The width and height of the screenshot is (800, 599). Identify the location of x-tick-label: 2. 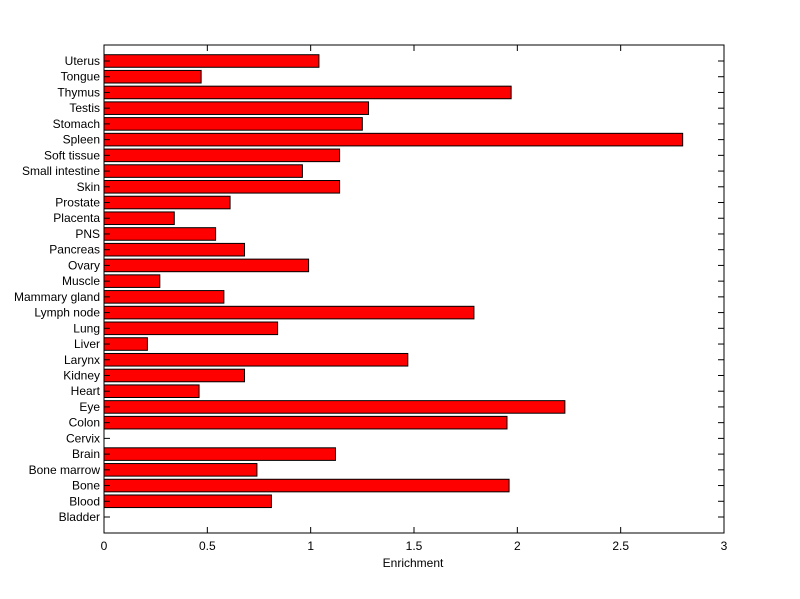
(517, 546).